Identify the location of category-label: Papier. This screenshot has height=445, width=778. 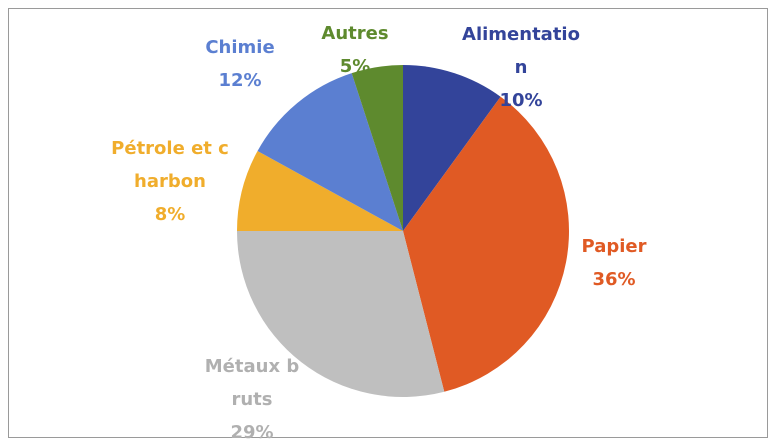
(614, 246).